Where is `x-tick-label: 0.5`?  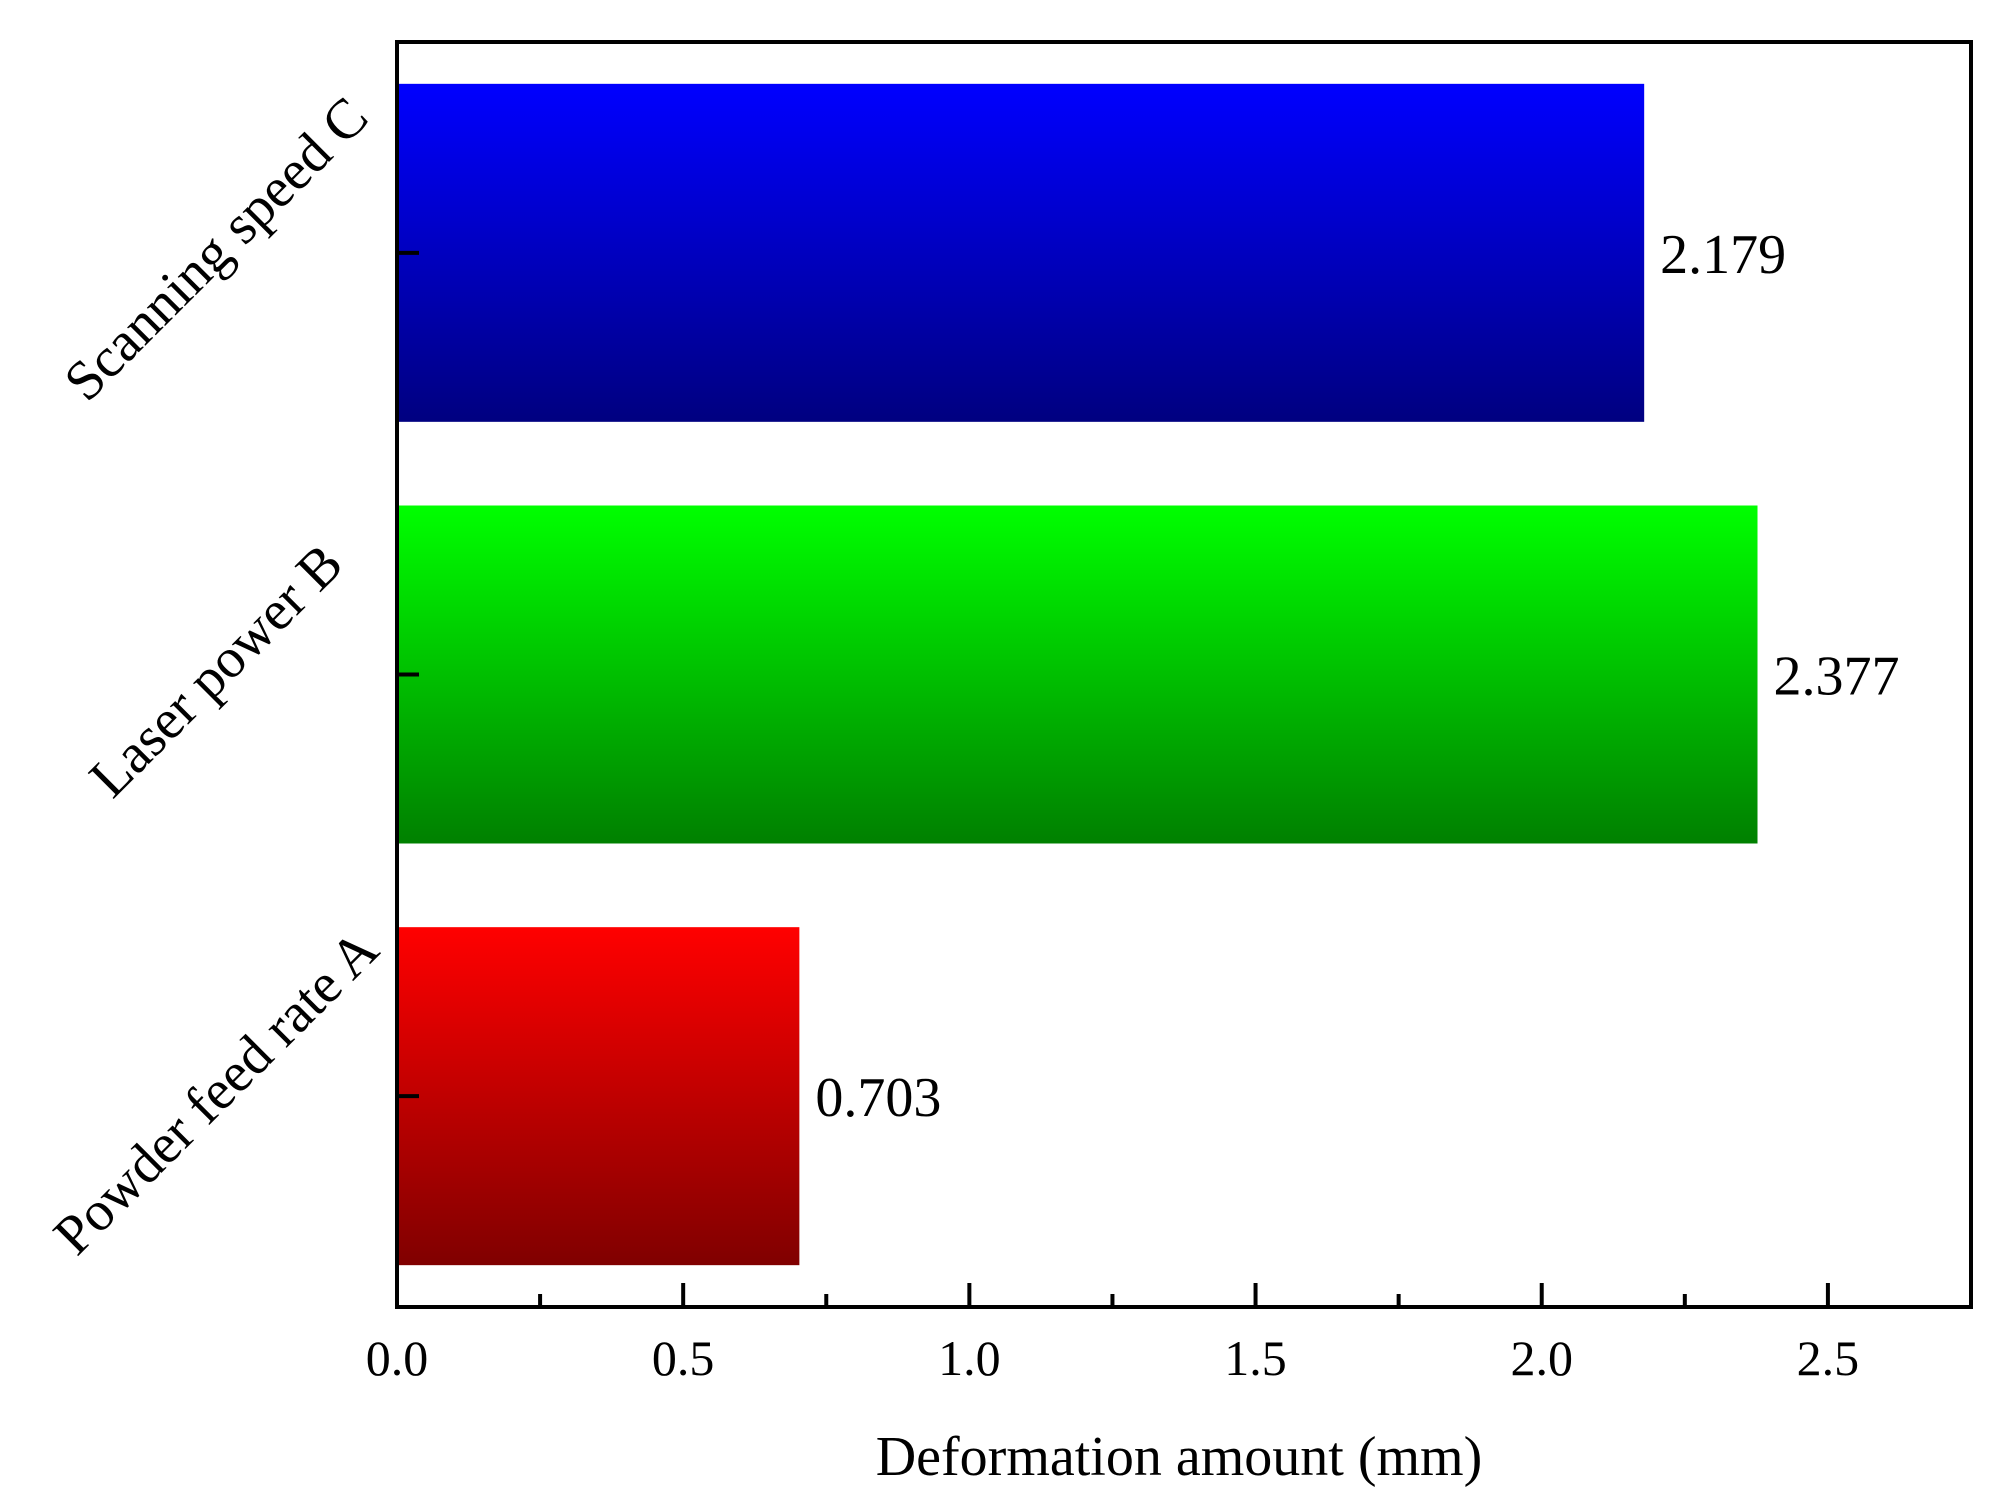
x-tick-label: 0.5 is located at coordinates (683, 1358).